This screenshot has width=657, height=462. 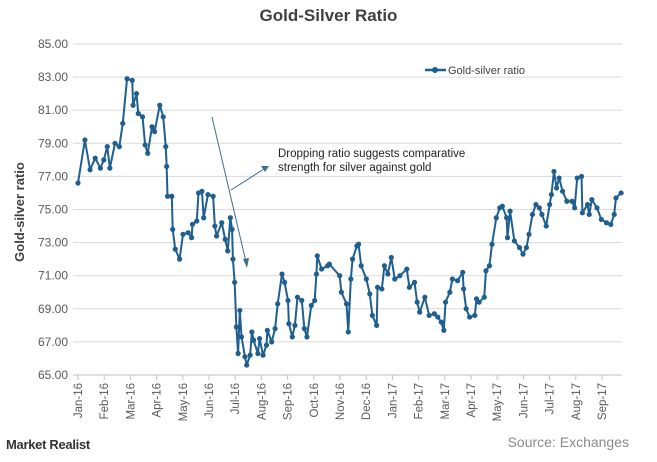 I want to click on annotation-arrow-down, so click(x=229, y=189).